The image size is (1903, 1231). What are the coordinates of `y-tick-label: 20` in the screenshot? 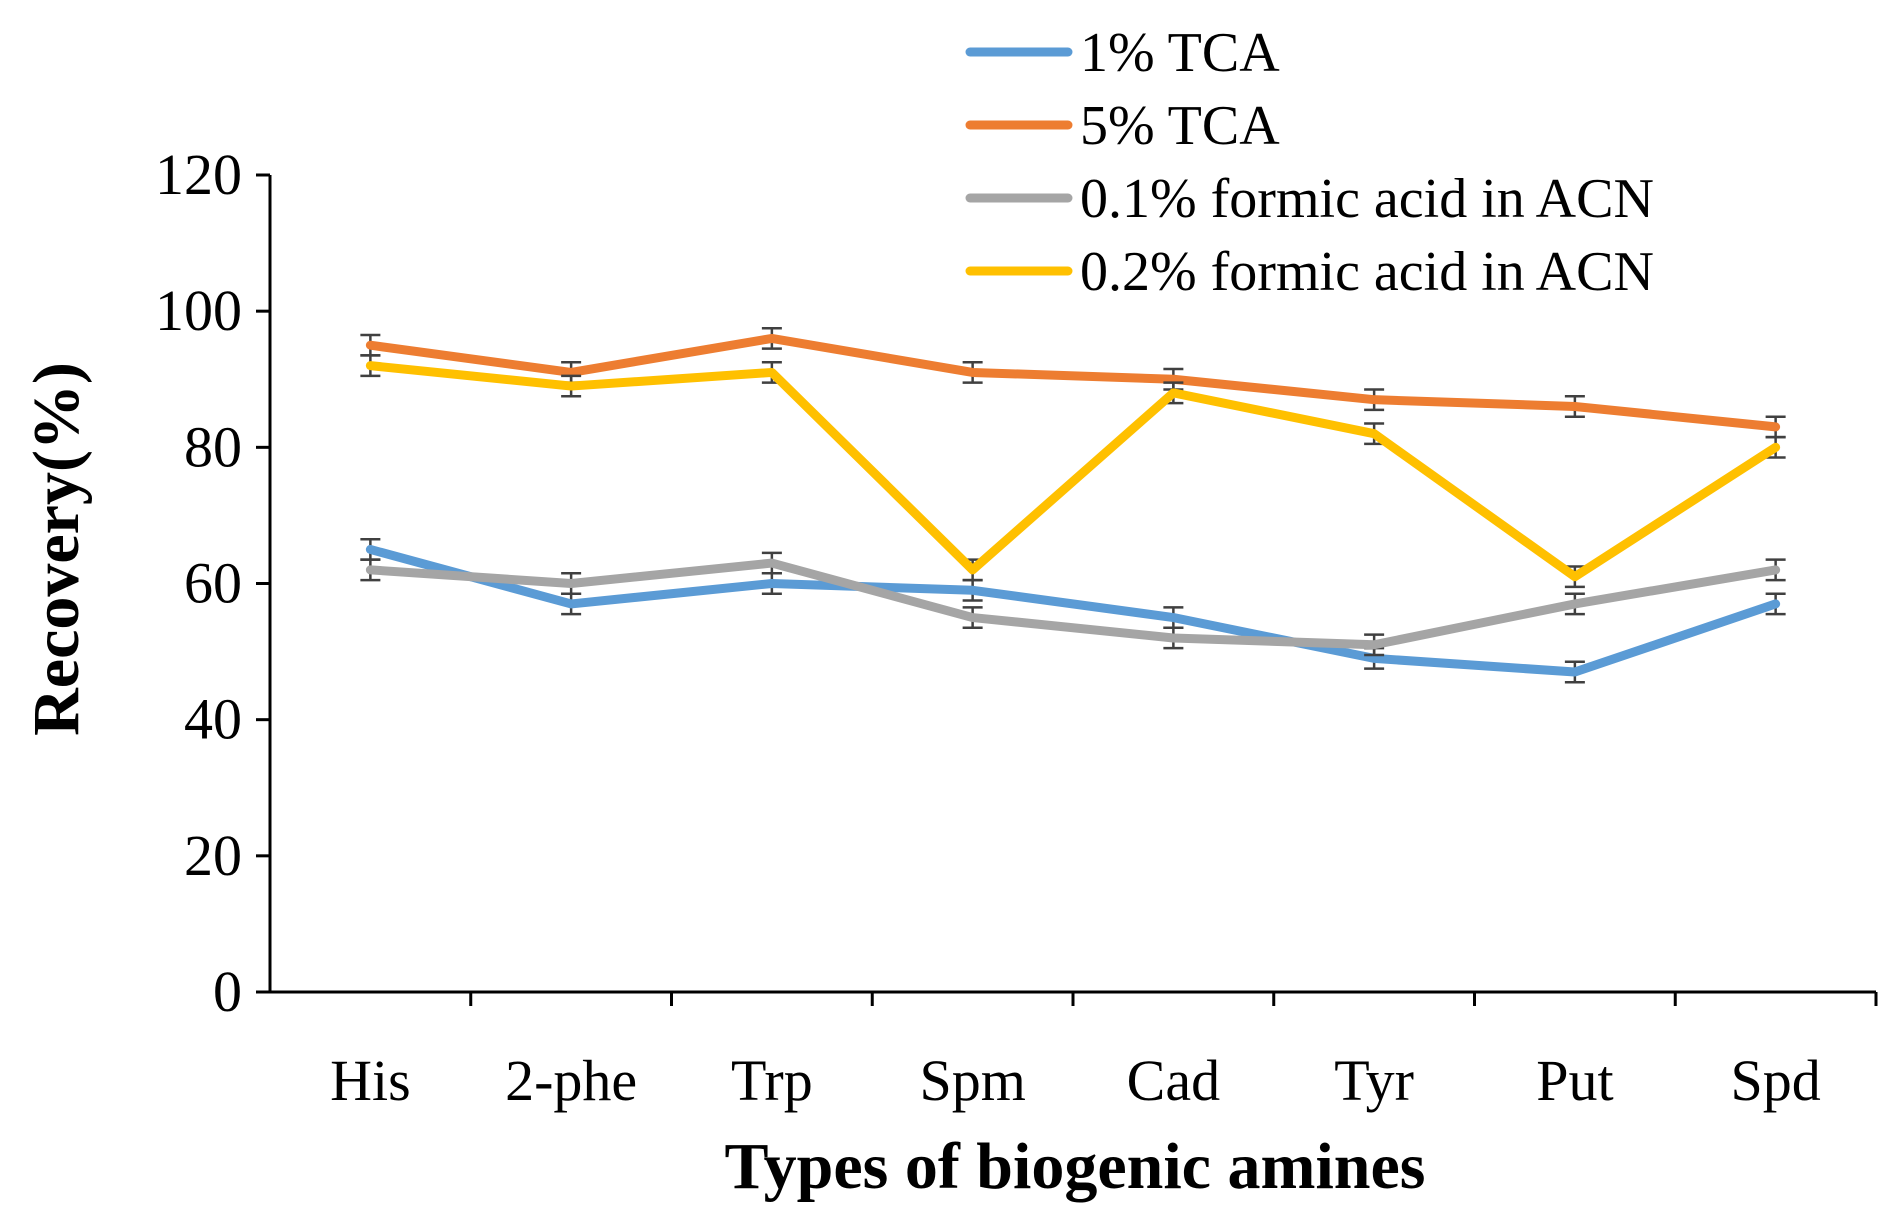 It's located at (213, 855).